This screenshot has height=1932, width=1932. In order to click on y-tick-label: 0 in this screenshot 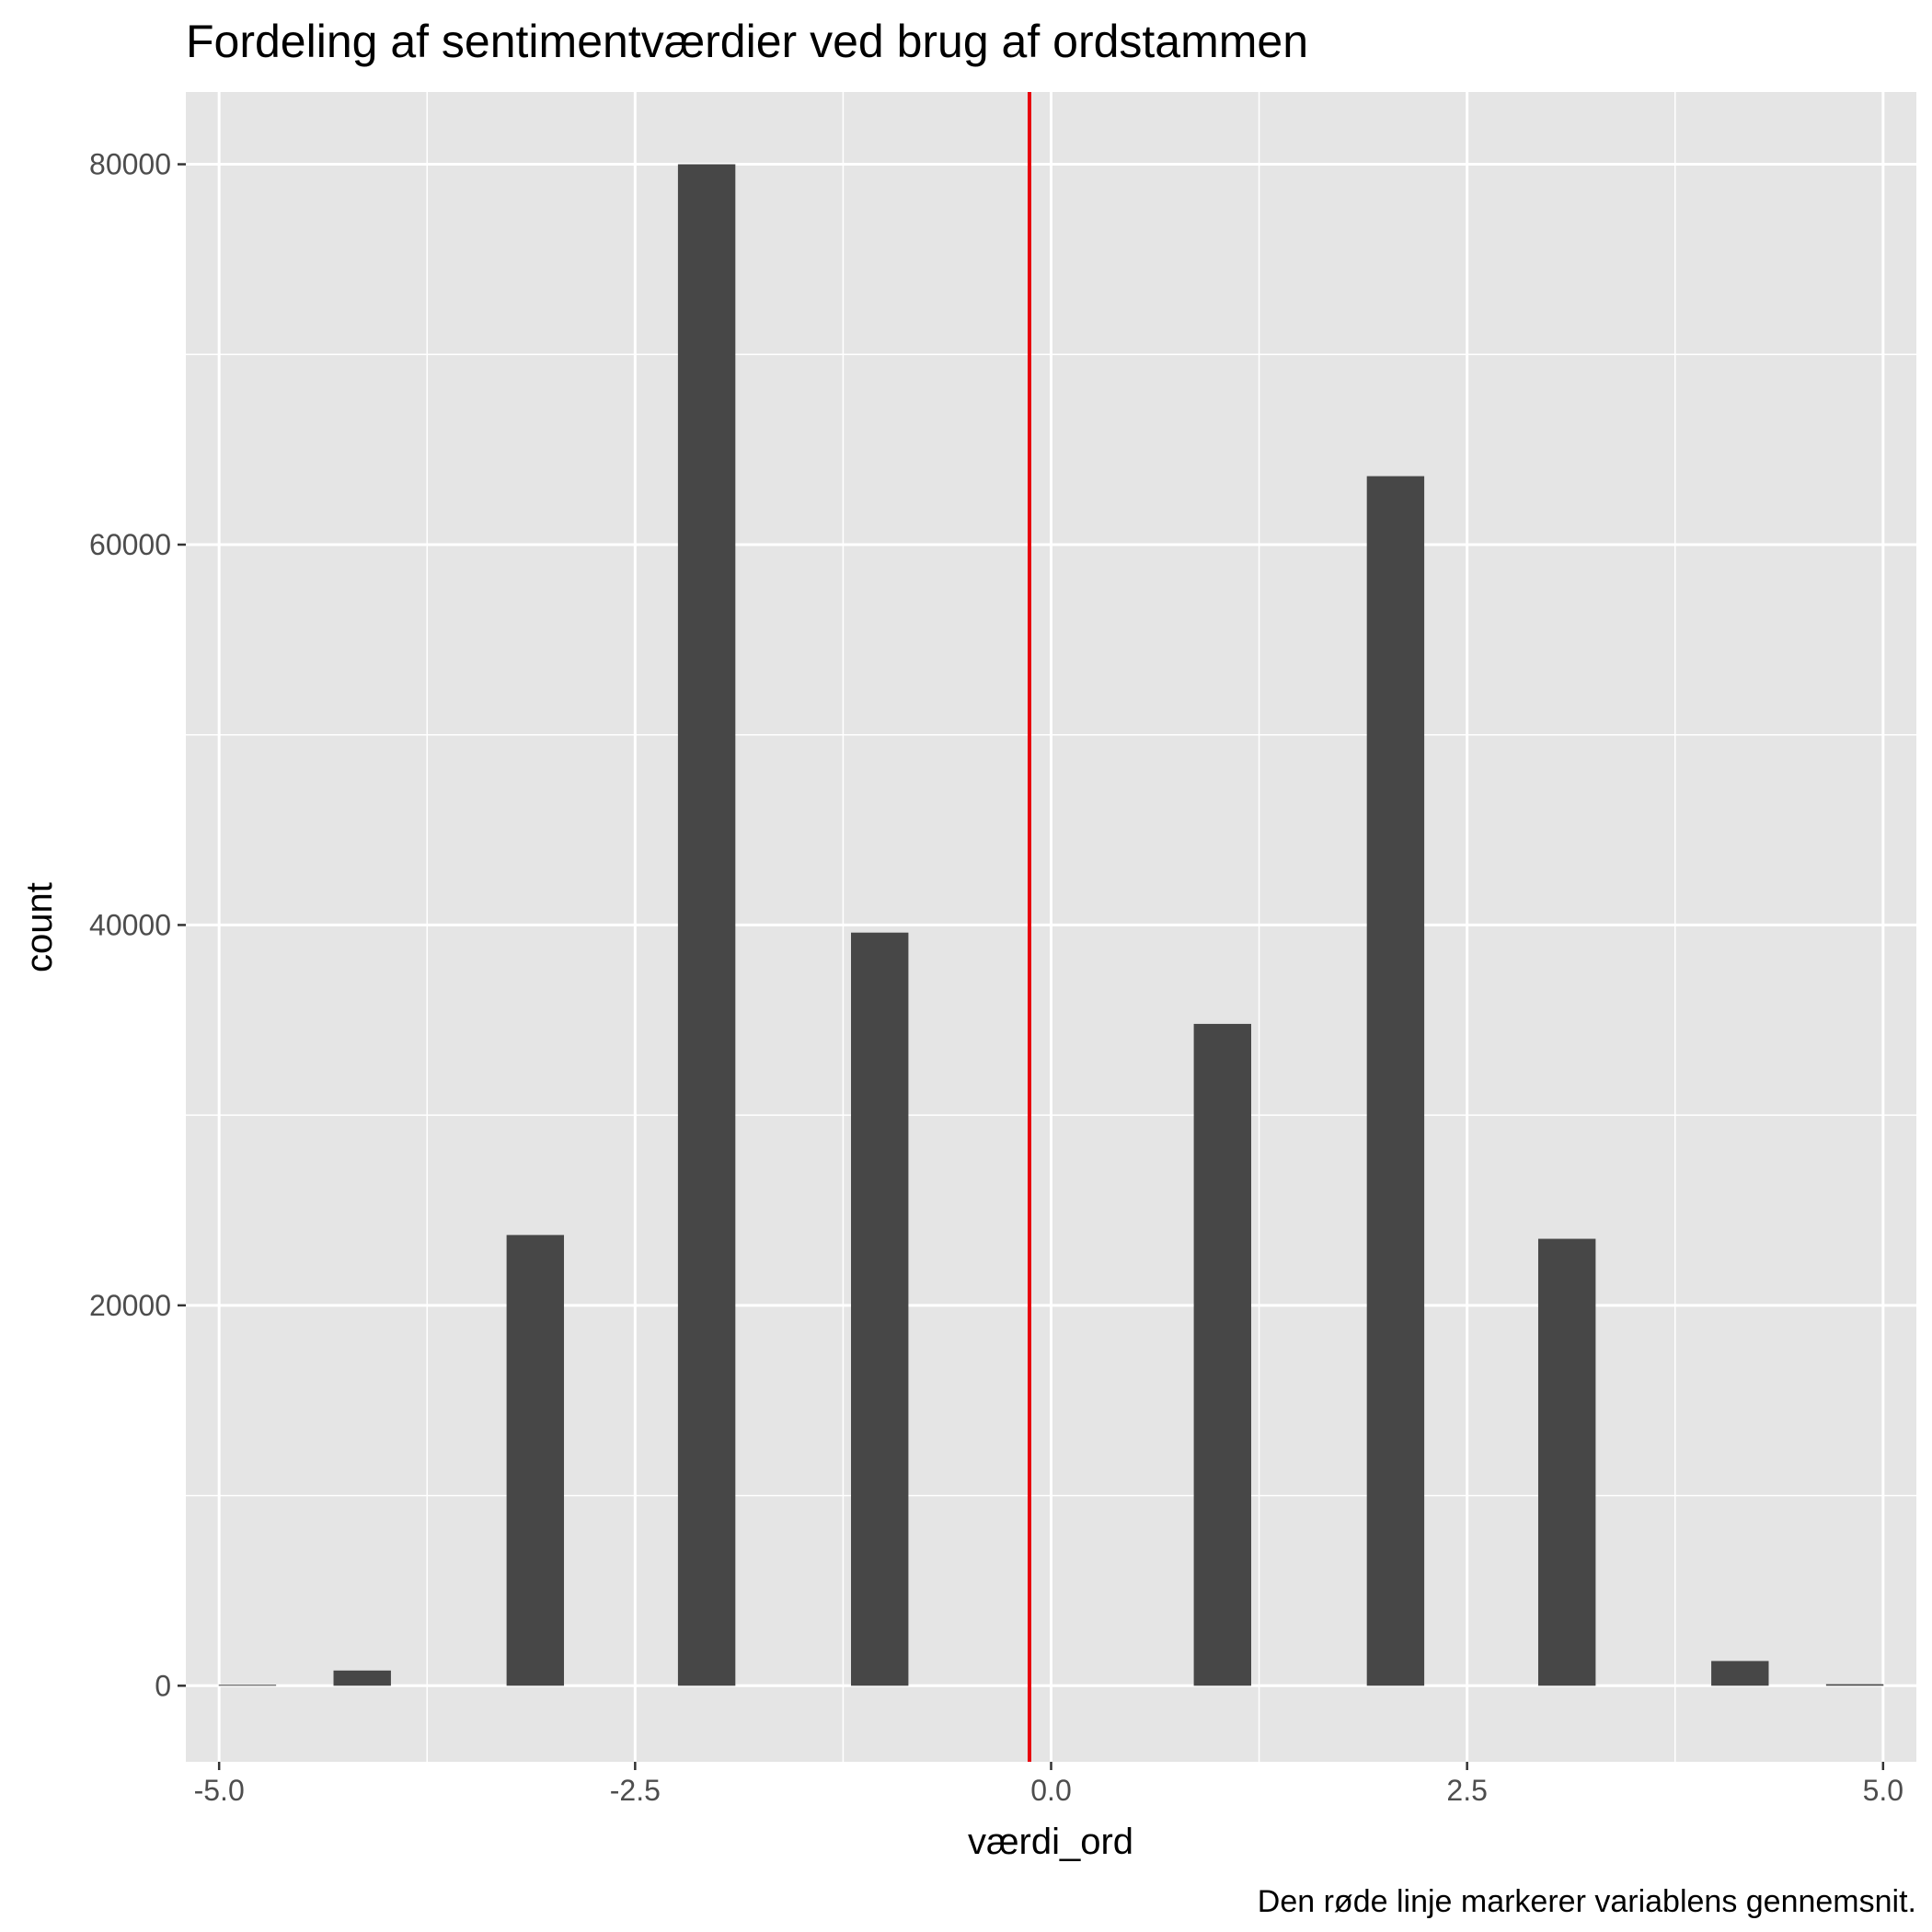, I will do `click(163, 1685)`.